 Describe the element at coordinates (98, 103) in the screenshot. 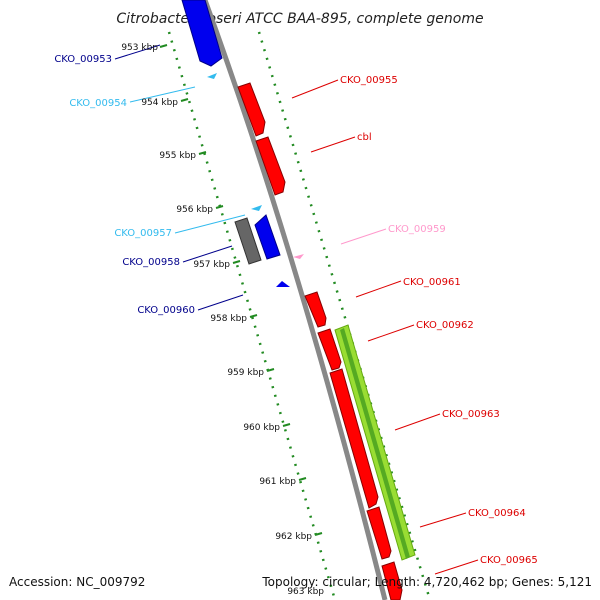

I see `gene-label-cko-00954: CKO_00954` at that location.